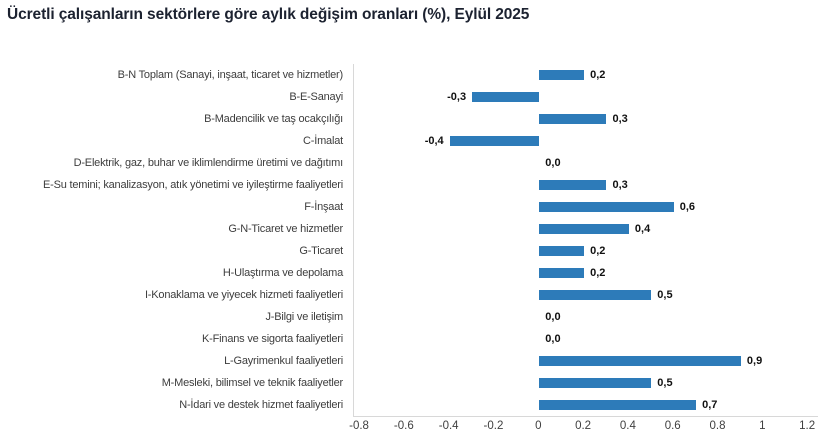  What do you see at coordinates (261, 405) in the screenshot?
I see `category-label: N-İdari ve destek hizmet faaliyetleri` at bounding box center [261, 405].